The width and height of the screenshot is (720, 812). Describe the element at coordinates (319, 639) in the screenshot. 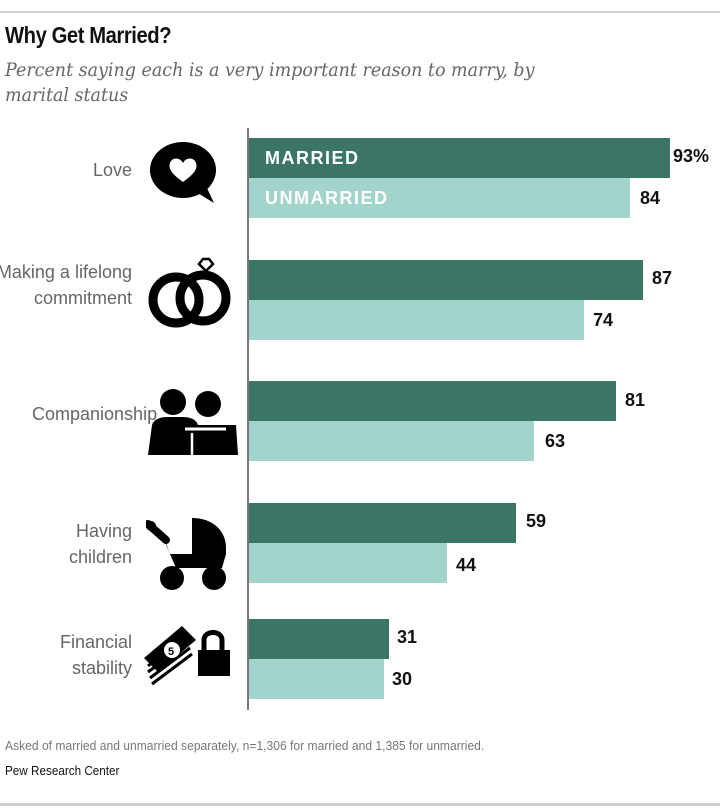

I see `bar-financial-married` at that location.